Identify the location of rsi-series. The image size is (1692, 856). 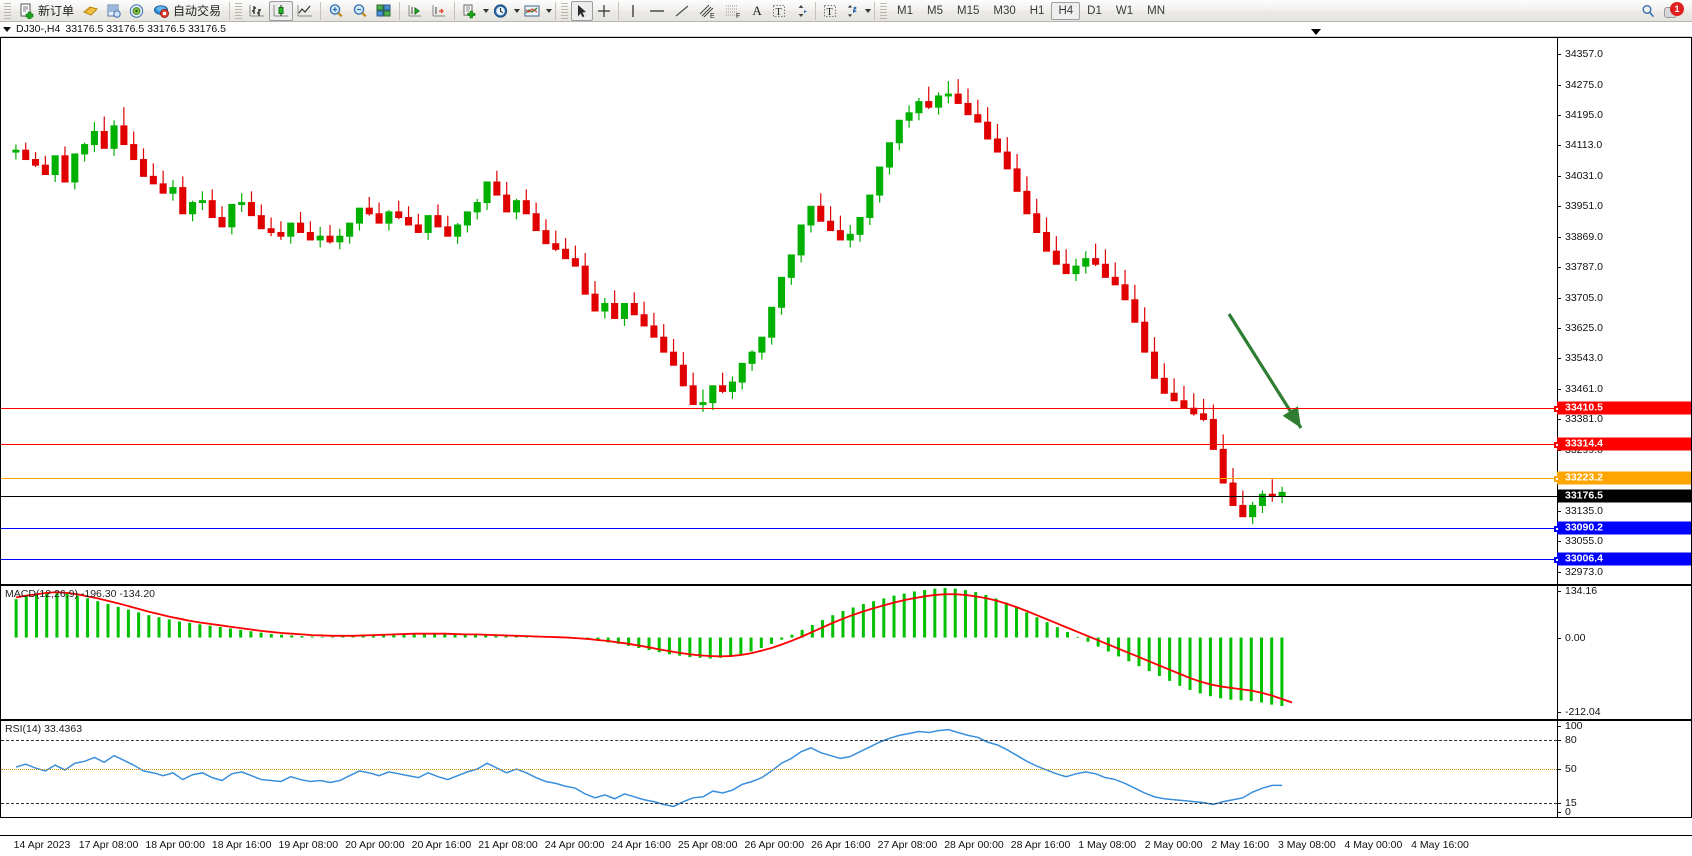
(649, 768).